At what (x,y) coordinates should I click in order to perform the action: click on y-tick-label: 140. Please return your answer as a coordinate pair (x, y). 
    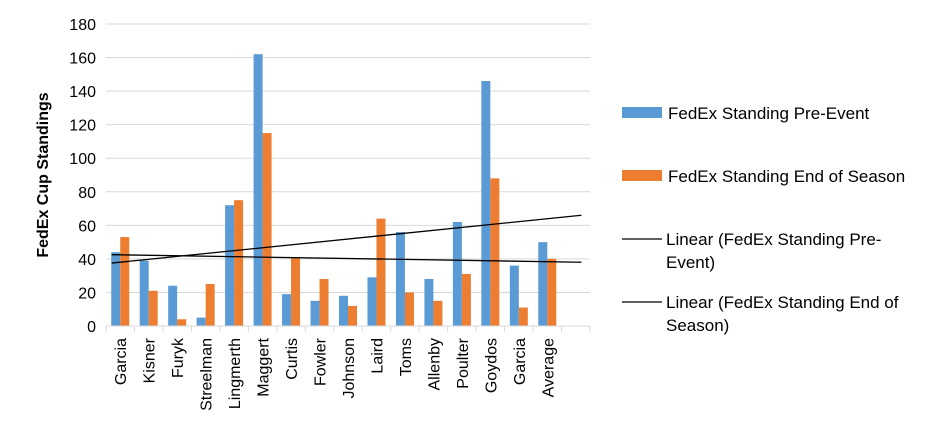
    Looking at the image, I should click on (82, 92).